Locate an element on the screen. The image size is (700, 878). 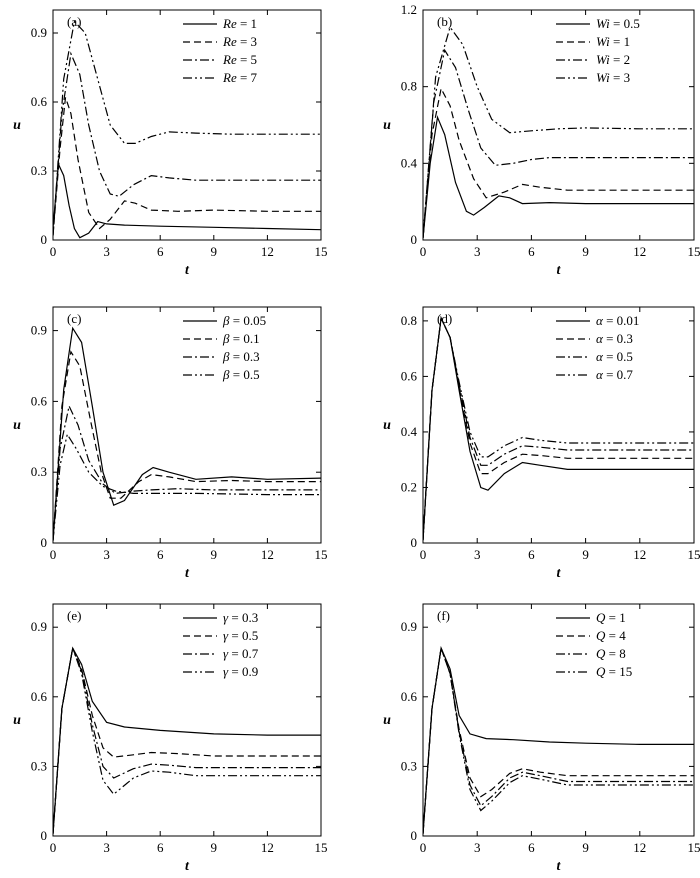
legend-entry: α = 0.3 is located at coordinates (614, 338).